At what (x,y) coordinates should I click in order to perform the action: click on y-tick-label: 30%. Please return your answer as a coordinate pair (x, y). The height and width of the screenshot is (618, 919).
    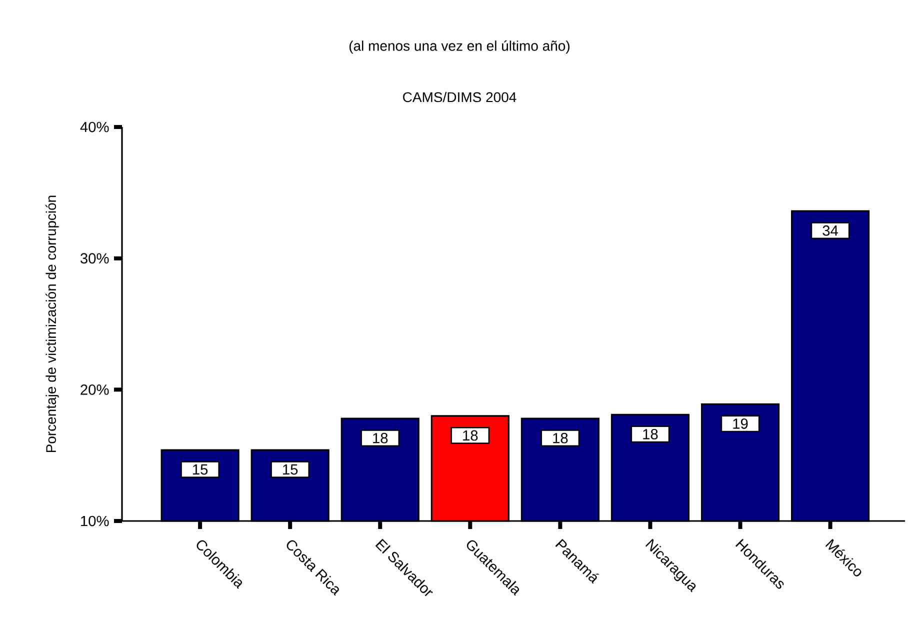
    Looking at the image, I should click on (94, 258).